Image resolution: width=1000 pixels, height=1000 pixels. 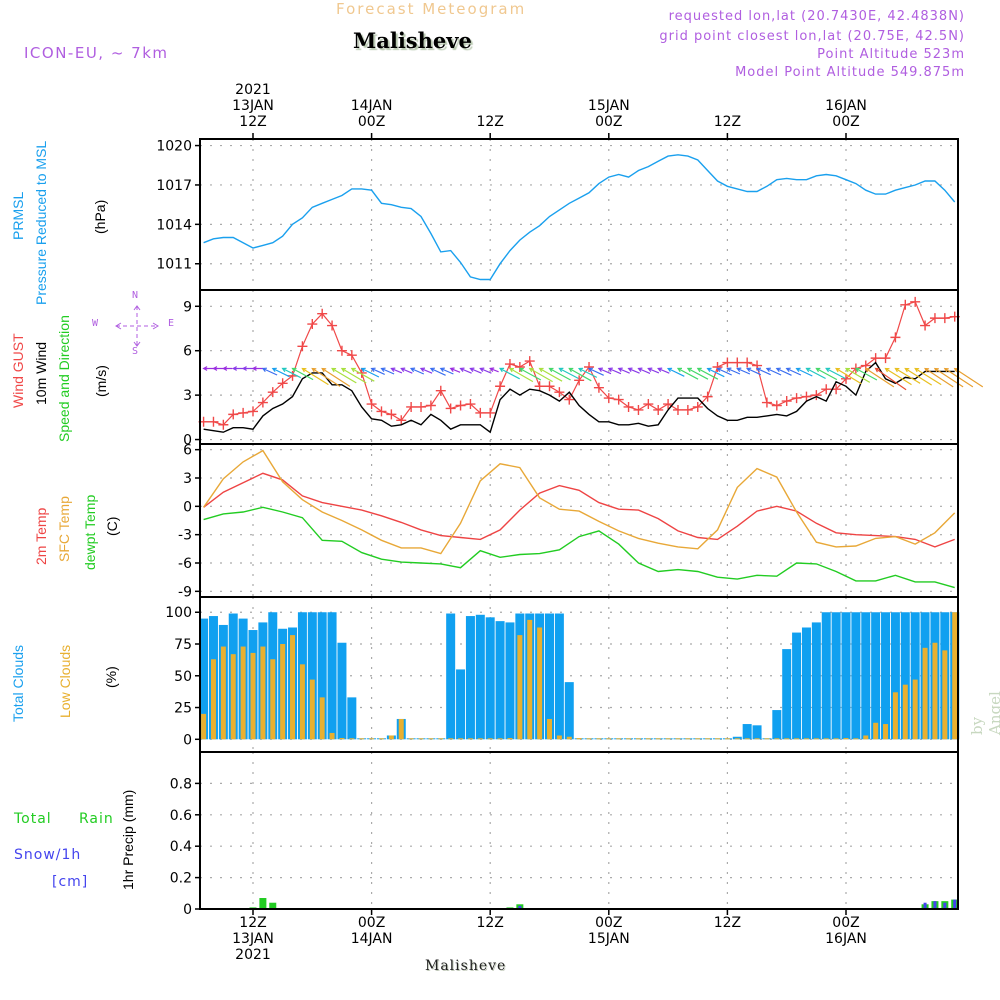 I want to click on x-tick-label-top: 00Z, so click(x=845, y=122).